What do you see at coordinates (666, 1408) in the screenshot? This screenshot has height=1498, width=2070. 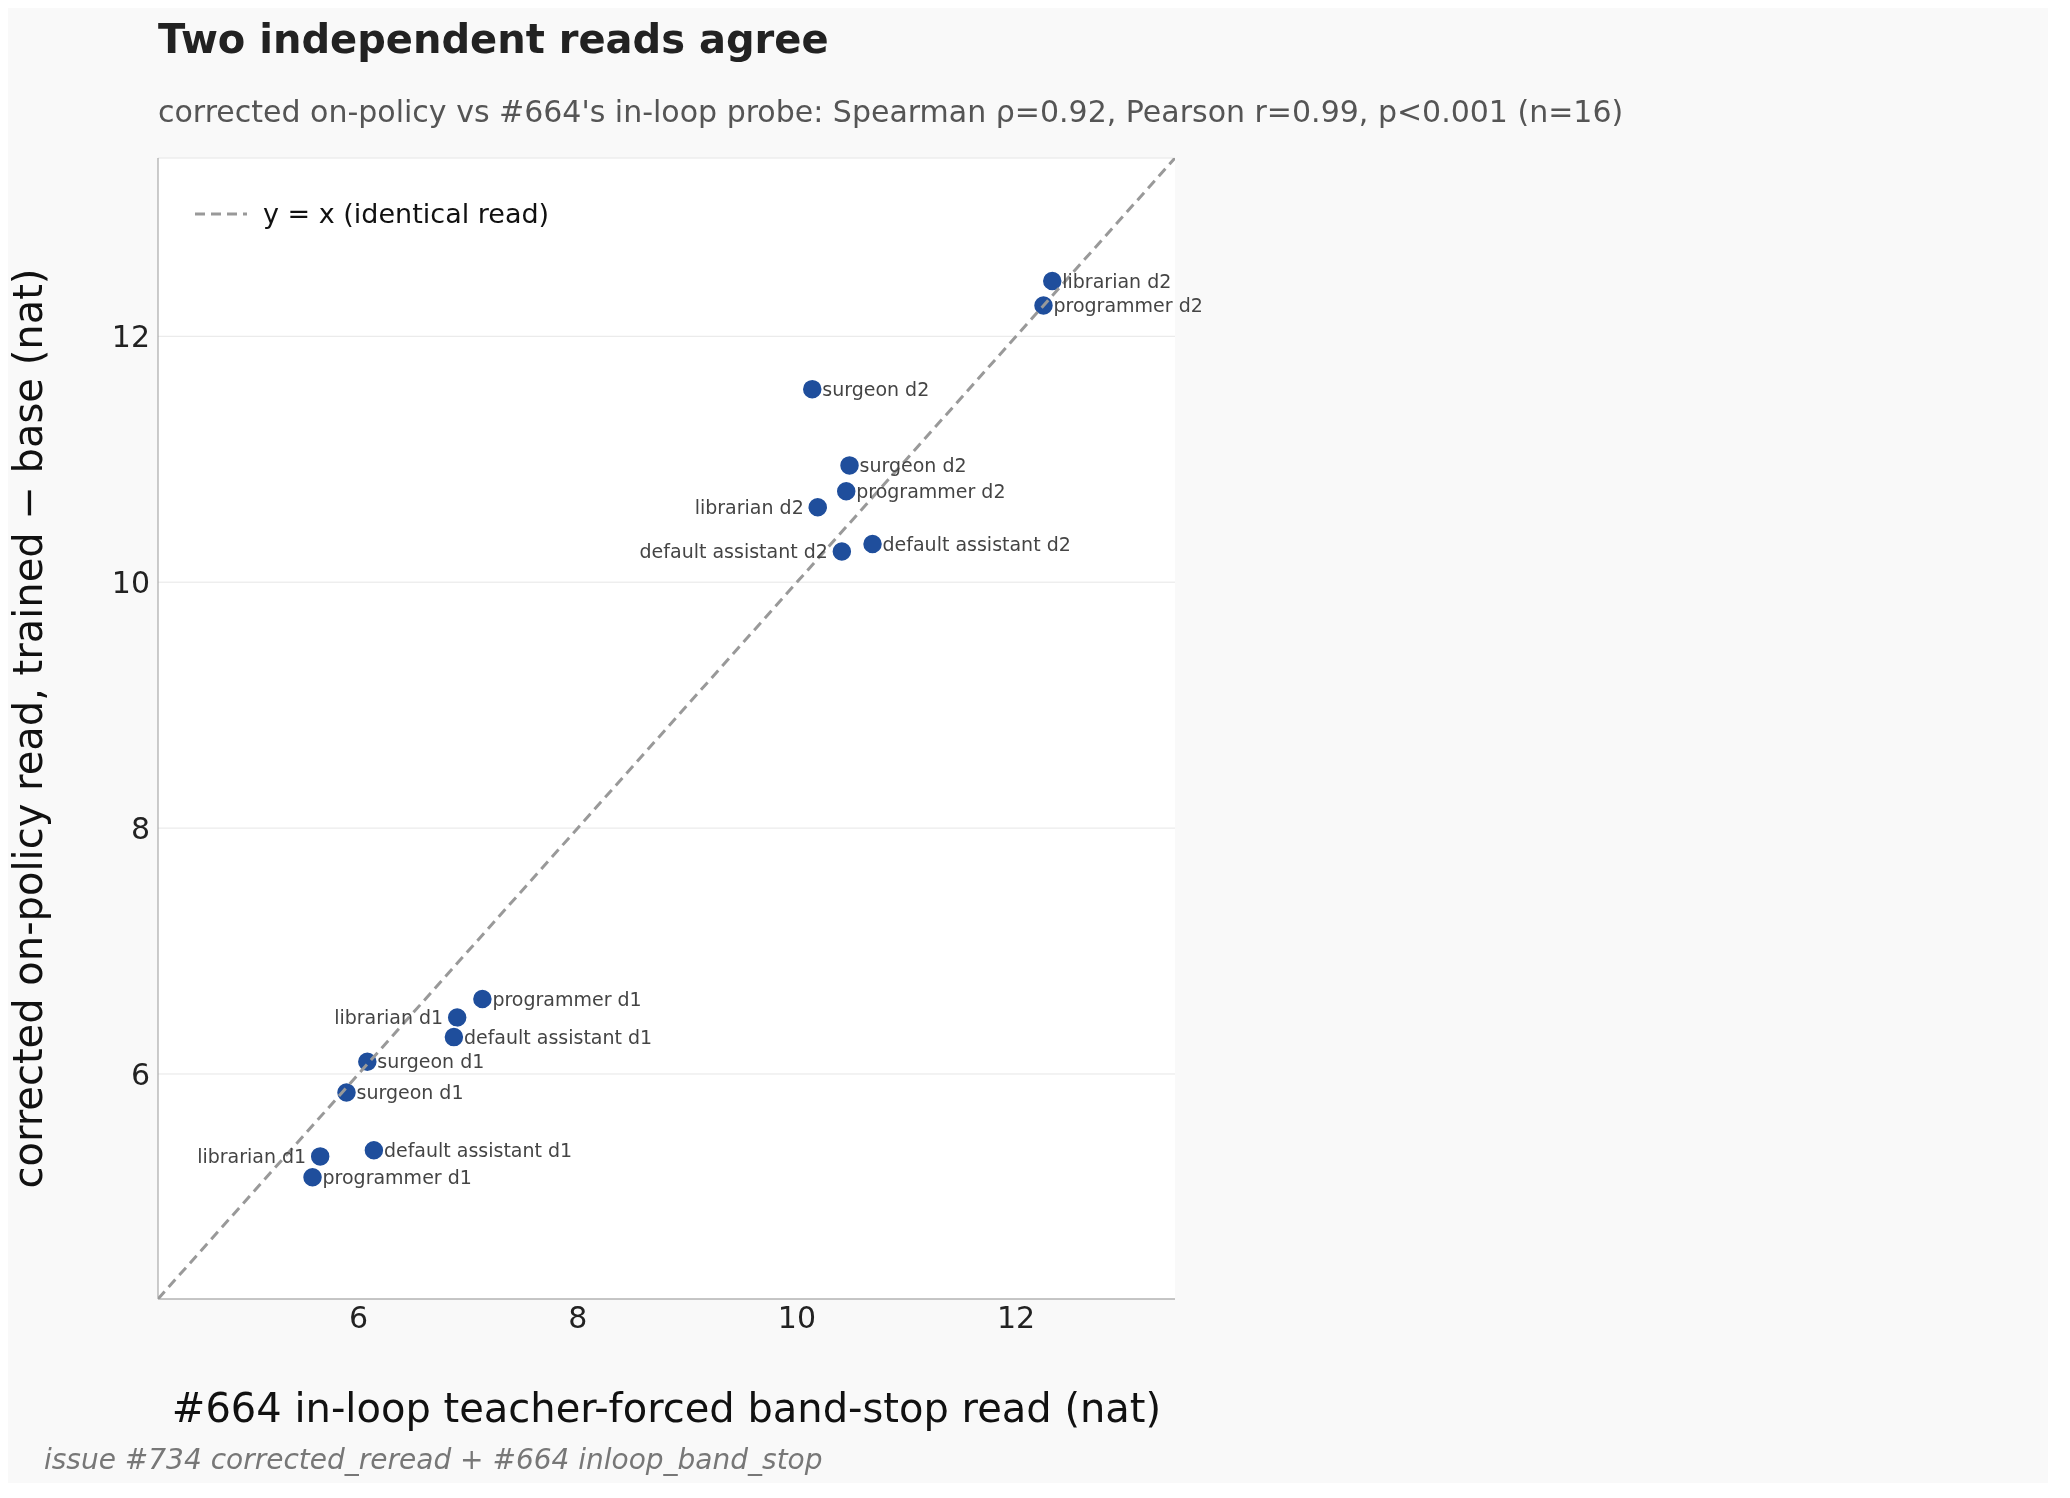 I see `x-axis-title: #664 in-loop teacher-forced band-stop read (nat)` at bounding box center [666, 1408].